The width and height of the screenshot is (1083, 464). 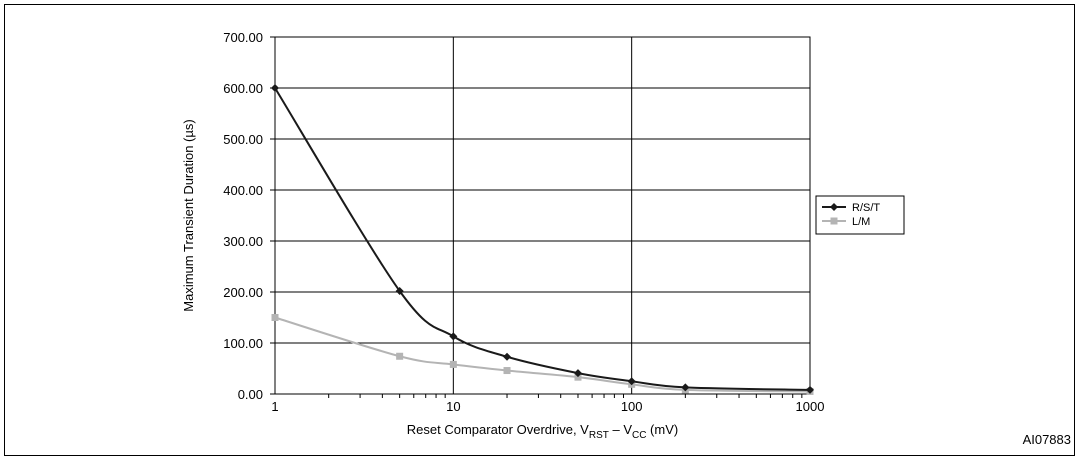 What do you see at coordinates (810, 406) in the screenshot?
I see `x-tick-label: 1000` at bounding box center [810, 406].